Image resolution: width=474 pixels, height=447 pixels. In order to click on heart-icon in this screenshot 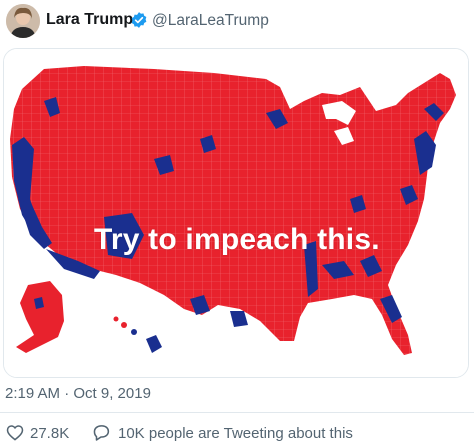, I will do `click(15, 432)`.